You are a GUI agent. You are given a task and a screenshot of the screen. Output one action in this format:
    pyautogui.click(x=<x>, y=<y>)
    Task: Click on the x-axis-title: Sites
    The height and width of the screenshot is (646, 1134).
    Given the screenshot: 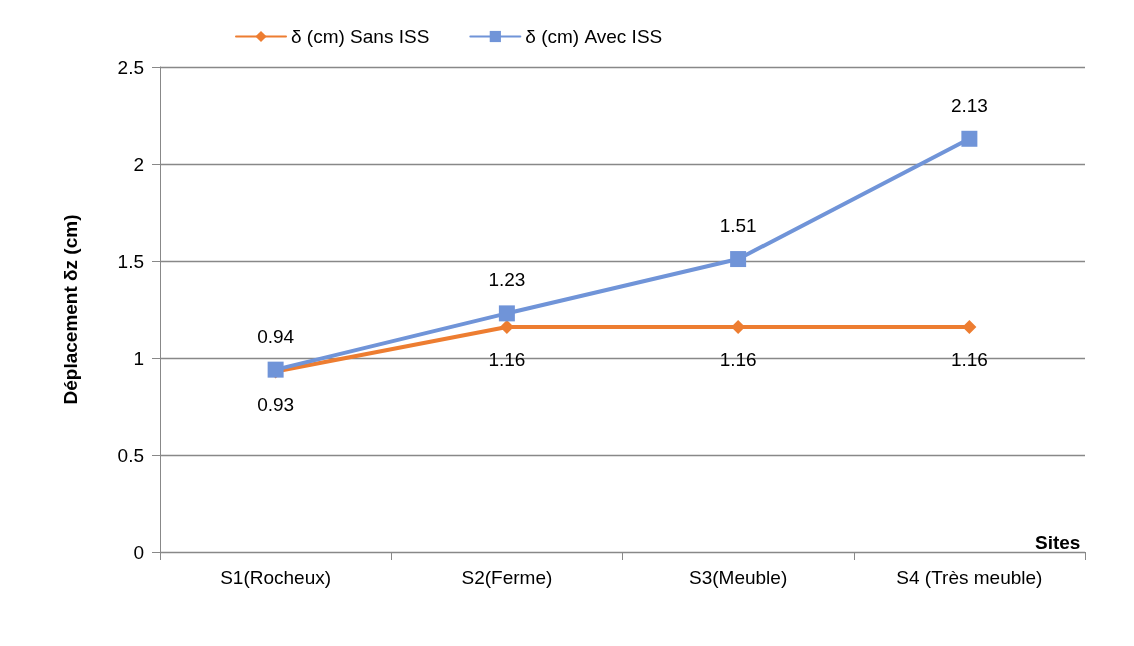 What is the action you would take?
    pyautogui.click(x=1058, y=542)
    